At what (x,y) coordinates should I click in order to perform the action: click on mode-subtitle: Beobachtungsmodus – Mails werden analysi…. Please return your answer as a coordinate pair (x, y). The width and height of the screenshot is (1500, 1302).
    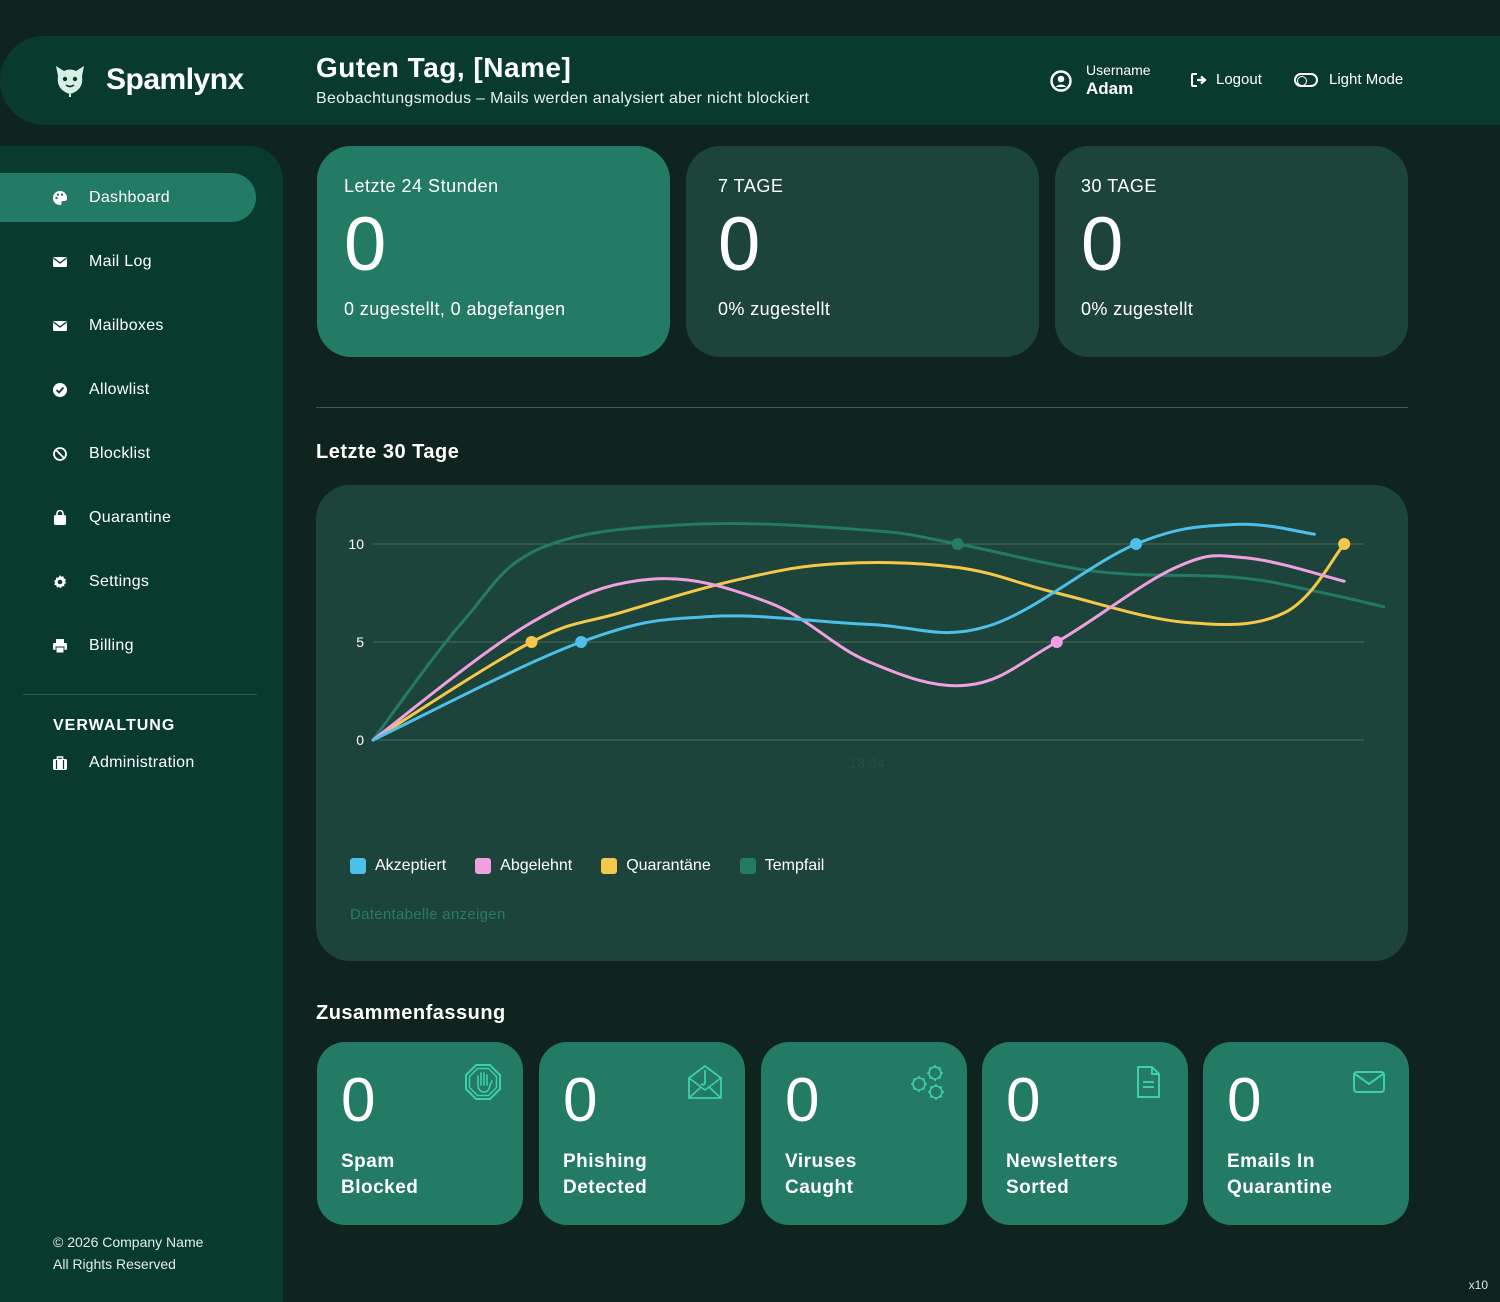
    Looking at the image, I should click on (563, 98).